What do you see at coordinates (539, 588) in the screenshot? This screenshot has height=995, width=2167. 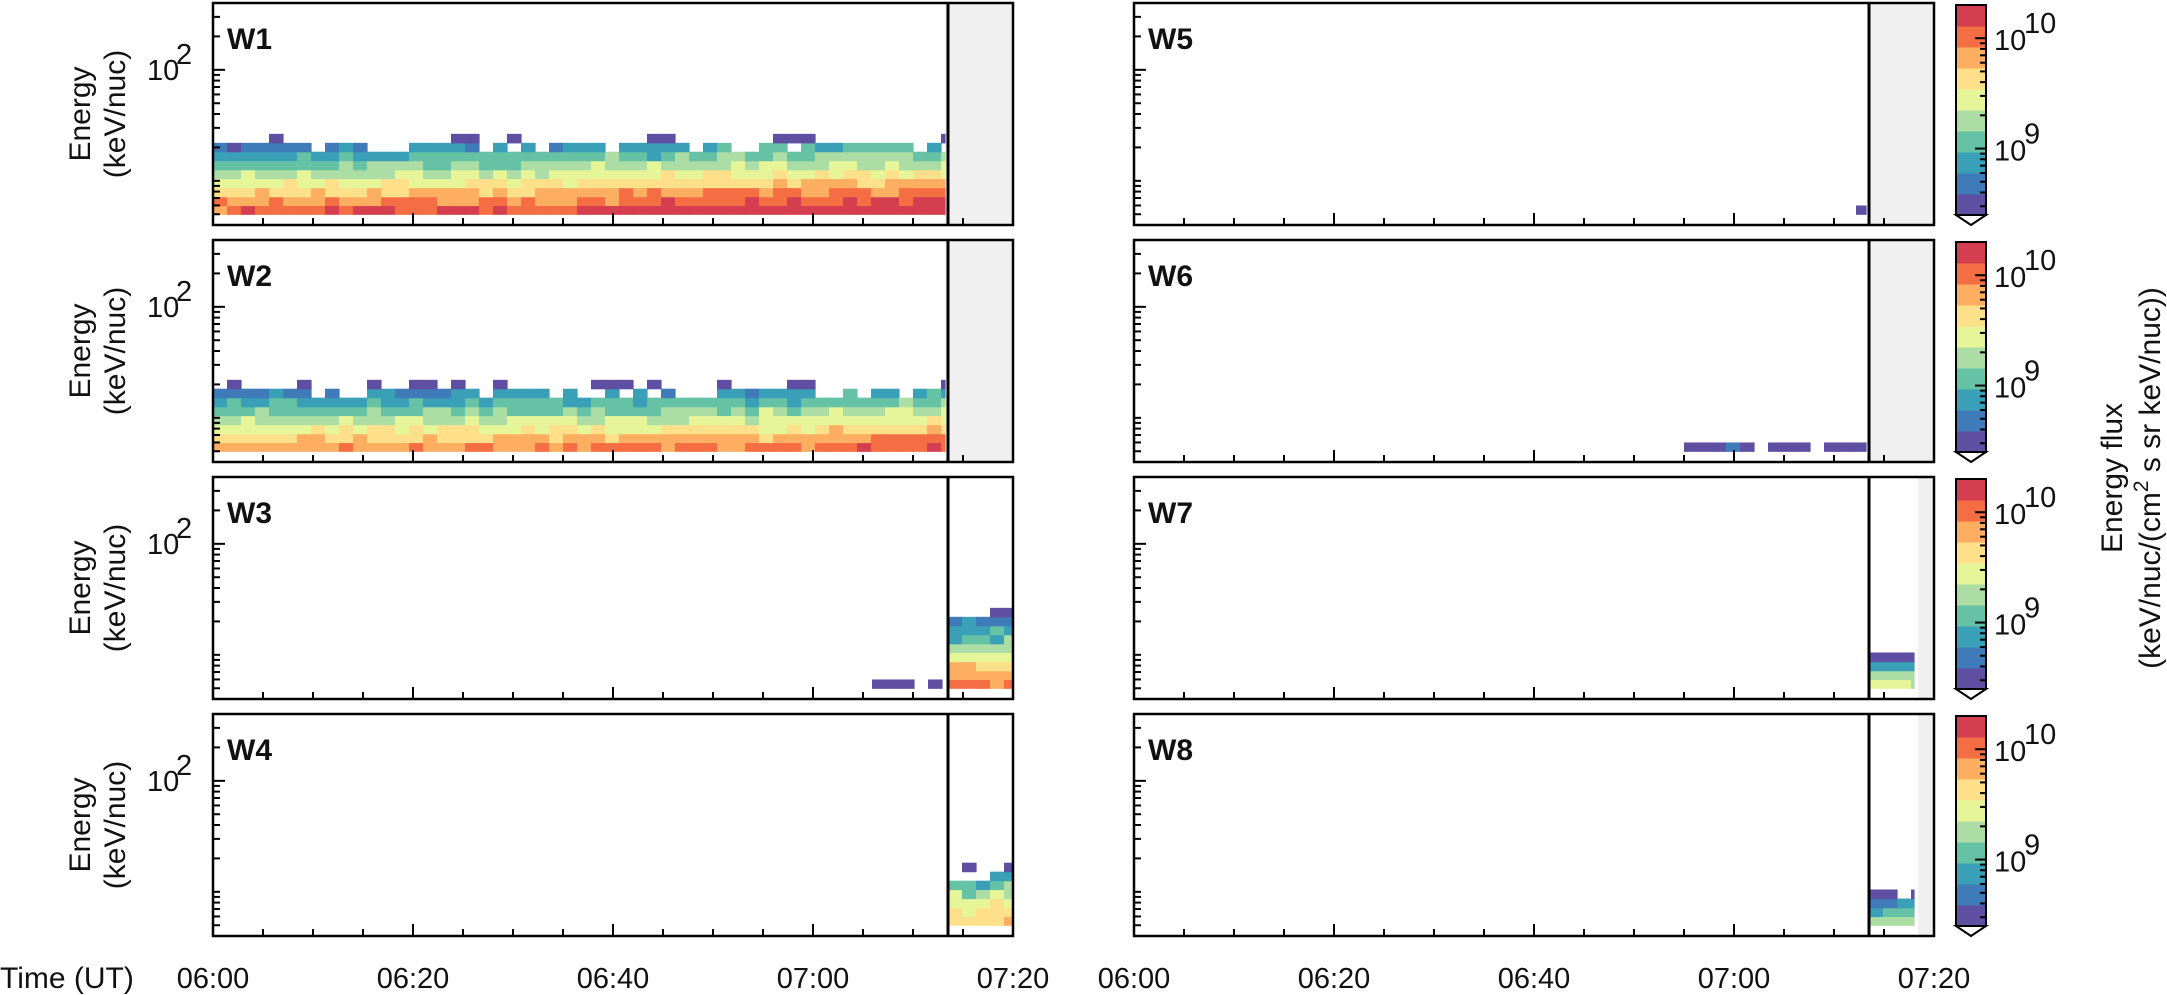 I see `panel-w3: W3 102 Energy (keV/nuc)` at bounding box center [539, 588].